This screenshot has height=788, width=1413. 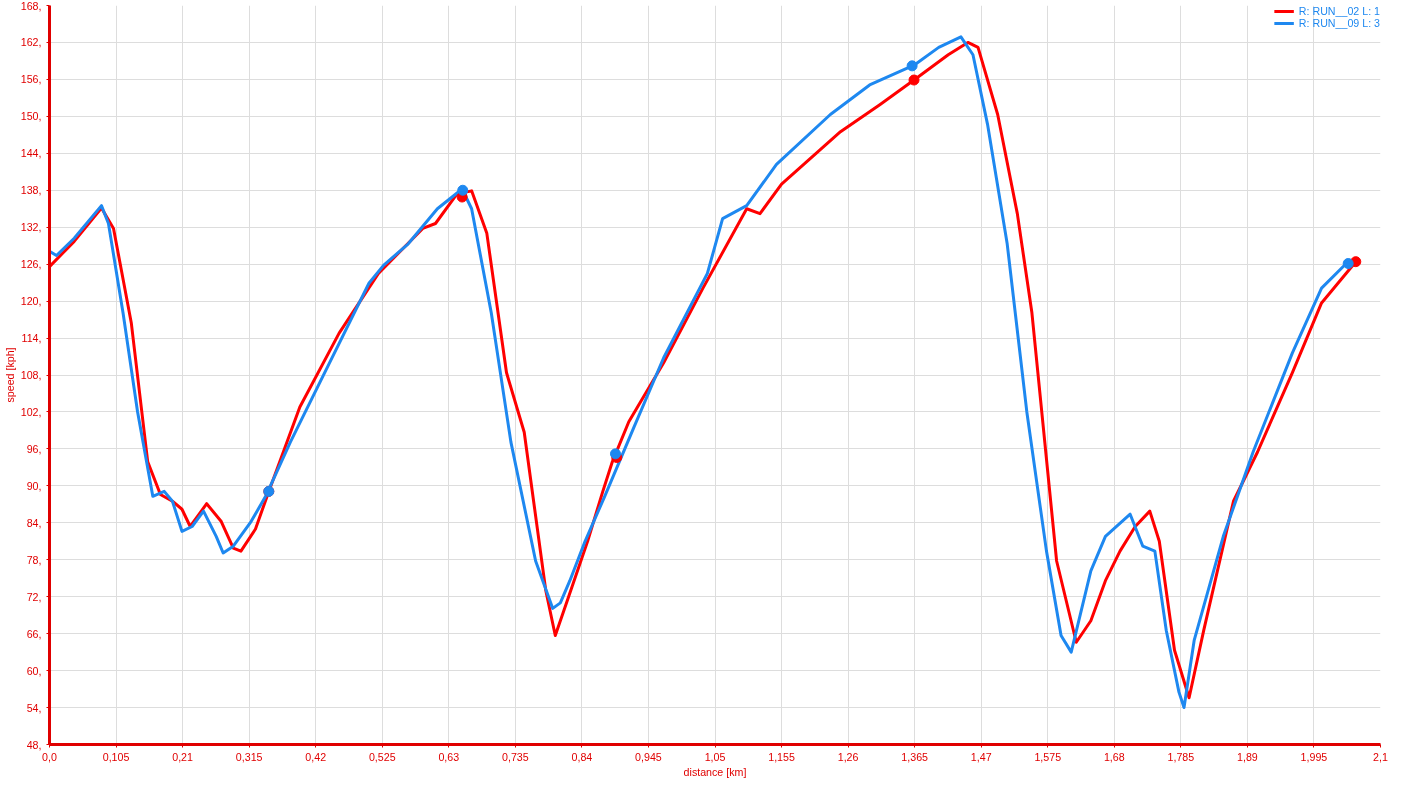 I want to click on y-tick-label: 132,, so click(x=31, y=227).